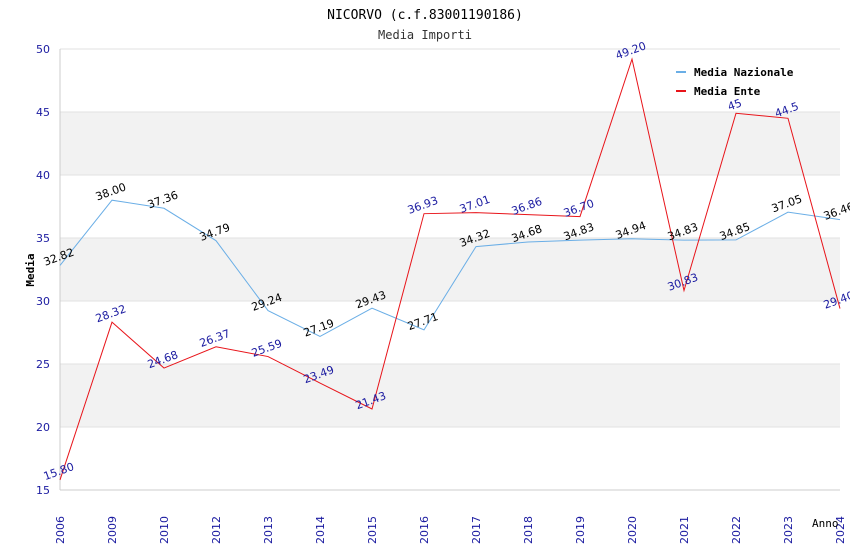 The width and height of the screenshot is (850, 550). What do you see at coordinates (111, 191) in the screenshot?
I see `data-label: 38.00` at bounding box center [111, 191].